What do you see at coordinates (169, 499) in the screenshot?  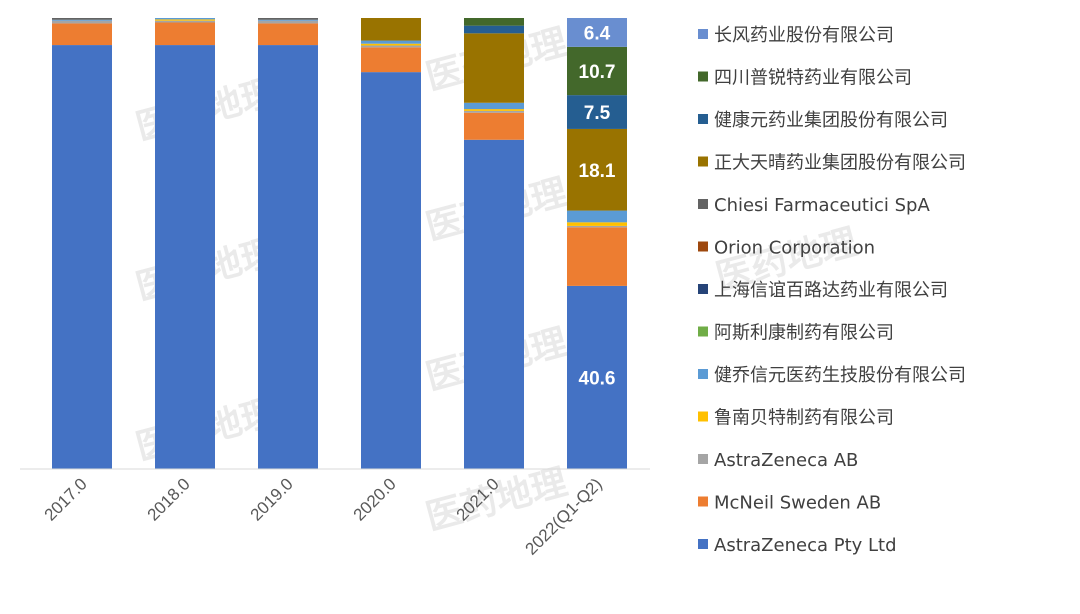 I see `x-tick-label: 2018.0` at bounding box center [169, 499].